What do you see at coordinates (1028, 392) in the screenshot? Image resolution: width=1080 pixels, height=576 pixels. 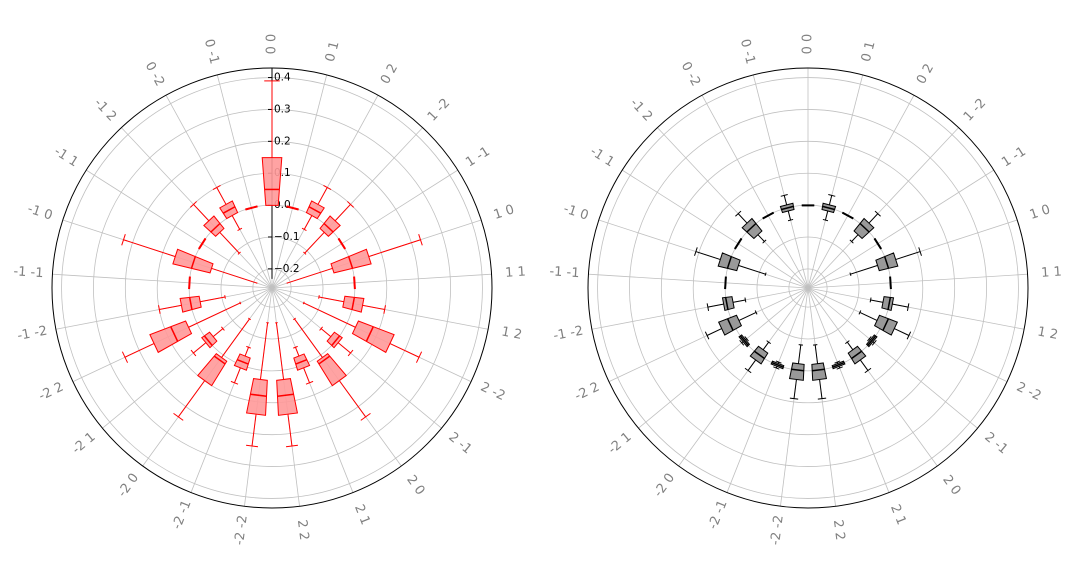 I see `angle-tick-label: 2 -2` at bounding box center [1028, 392].